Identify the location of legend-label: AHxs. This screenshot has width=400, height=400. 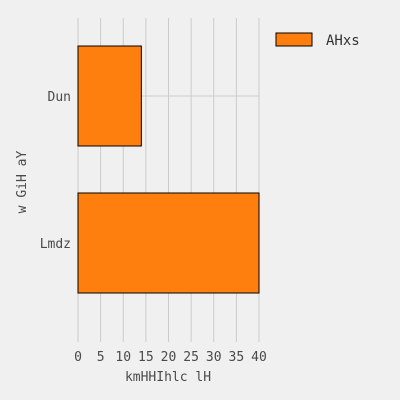
(343, 41).